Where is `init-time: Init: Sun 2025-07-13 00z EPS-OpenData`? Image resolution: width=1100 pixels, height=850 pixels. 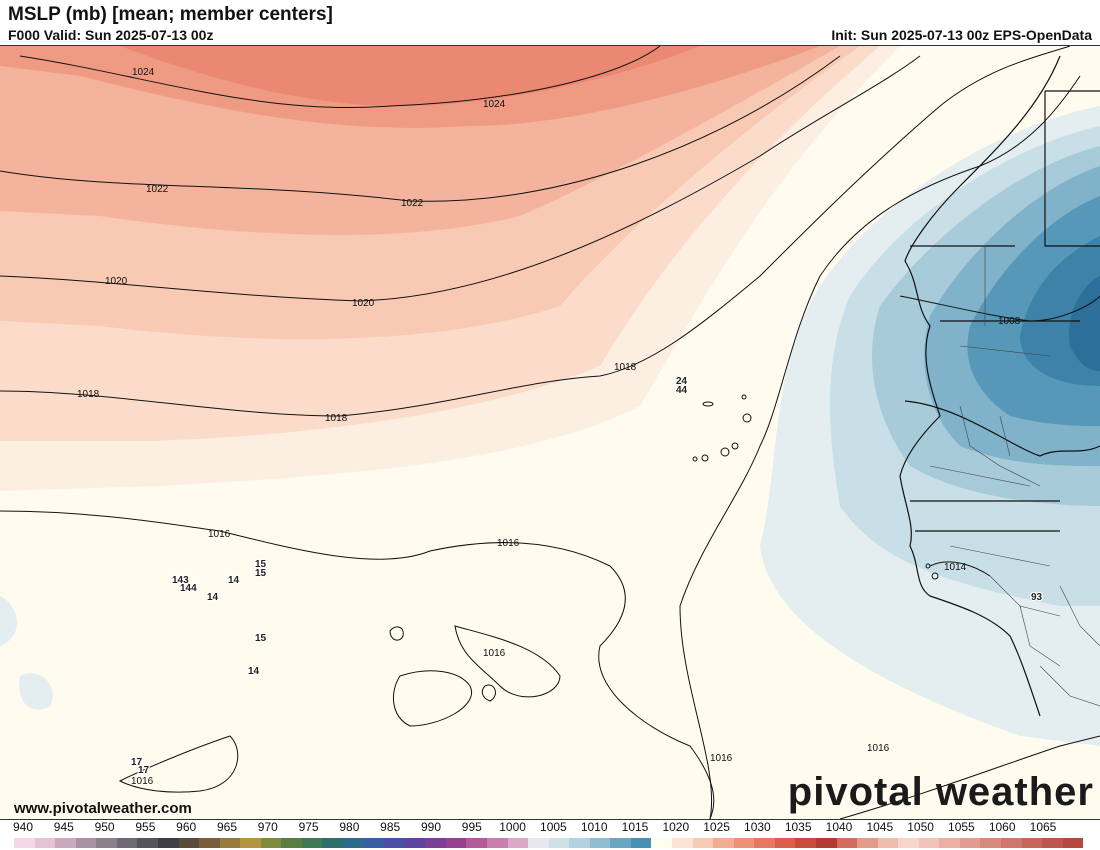 init-time: Init: Sun 2025-07-13 00z EPS-OpenData is located at coordinates (961, 35).